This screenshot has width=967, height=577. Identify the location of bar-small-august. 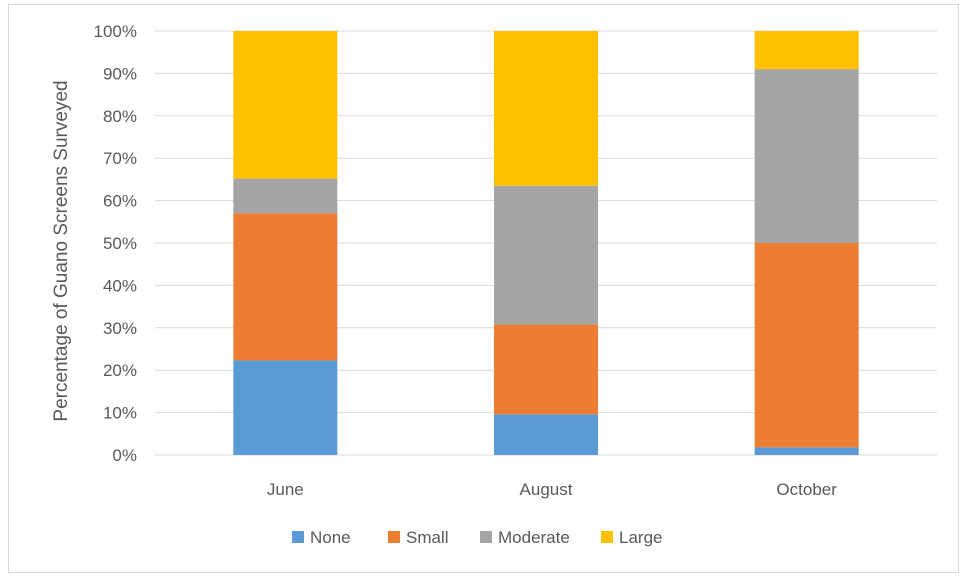
(546, 369).